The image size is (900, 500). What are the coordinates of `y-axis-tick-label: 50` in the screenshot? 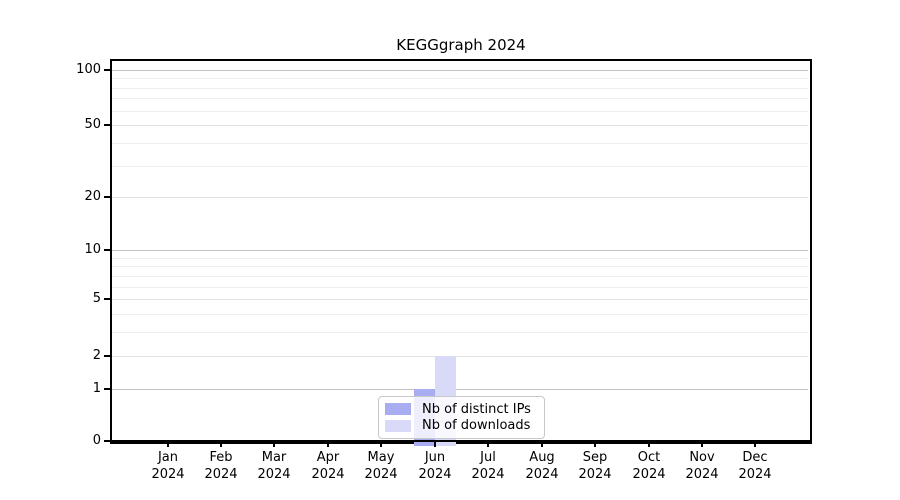 It's located at (92, 124).